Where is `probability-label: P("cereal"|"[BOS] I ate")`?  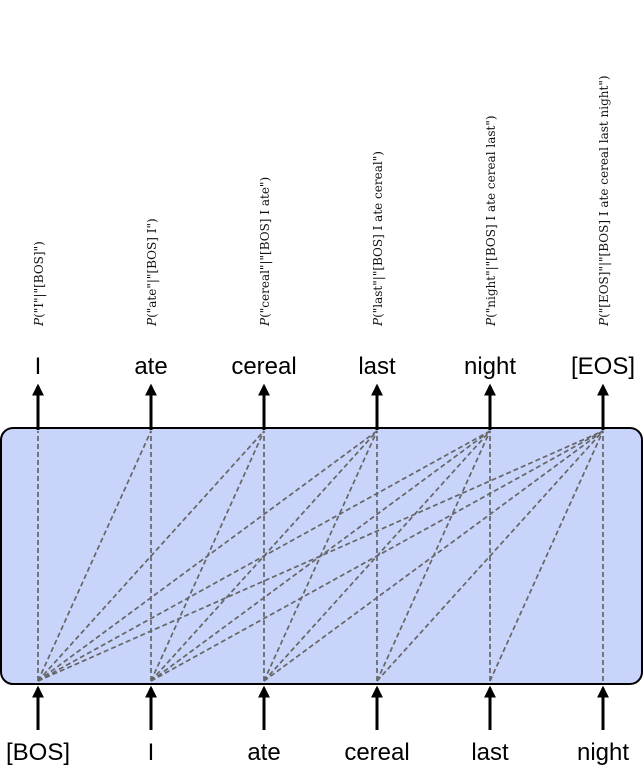 probability-label: P("cereal"|"[BOS] I ate") is located at coordinates (265, 252).